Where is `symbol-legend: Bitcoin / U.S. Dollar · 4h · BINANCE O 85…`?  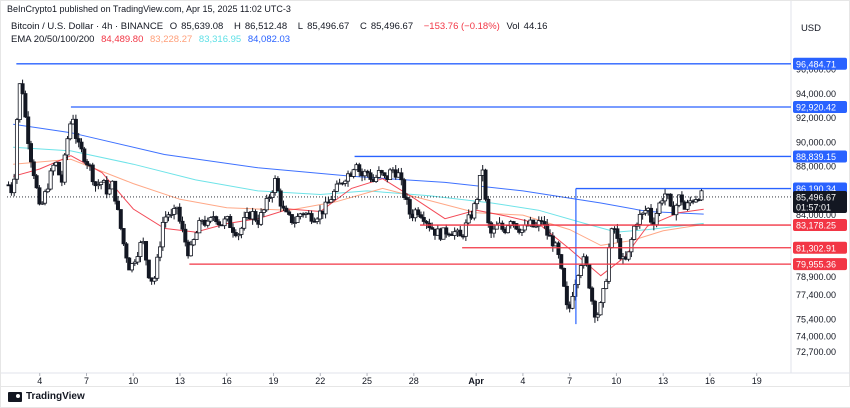
symbol-legend: Bitcoin / U.S. Dollar · 4h · BINANCE O 85… is located at coordinates (283, 26).